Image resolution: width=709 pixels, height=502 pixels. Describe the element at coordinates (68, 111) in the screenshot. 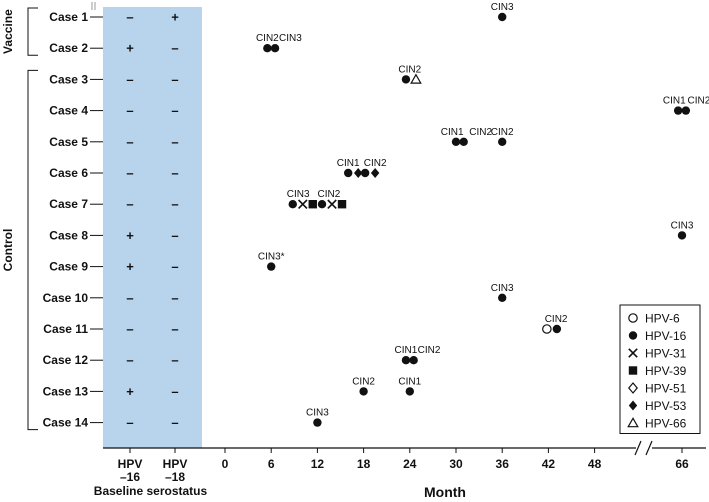

I see `case-label: Case 4` at that location.